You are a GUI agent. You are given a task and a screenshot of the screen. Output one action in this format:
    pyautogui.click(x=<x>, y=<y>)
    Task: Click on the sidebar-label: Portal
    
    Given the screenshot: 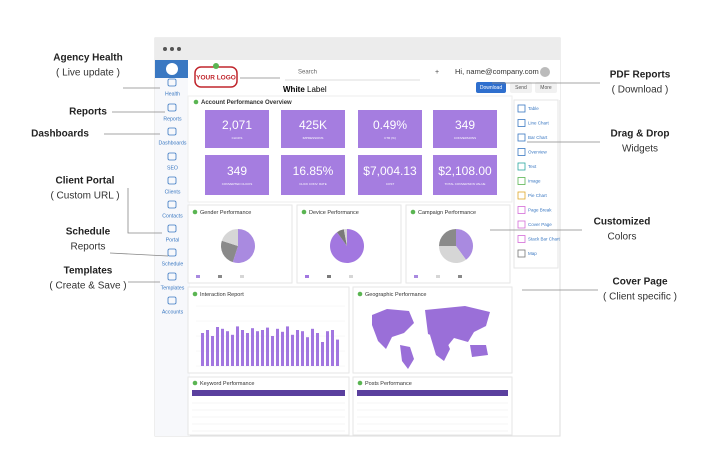 What is the action you would take?
    pyautogui.click(x=173, y=240)
    